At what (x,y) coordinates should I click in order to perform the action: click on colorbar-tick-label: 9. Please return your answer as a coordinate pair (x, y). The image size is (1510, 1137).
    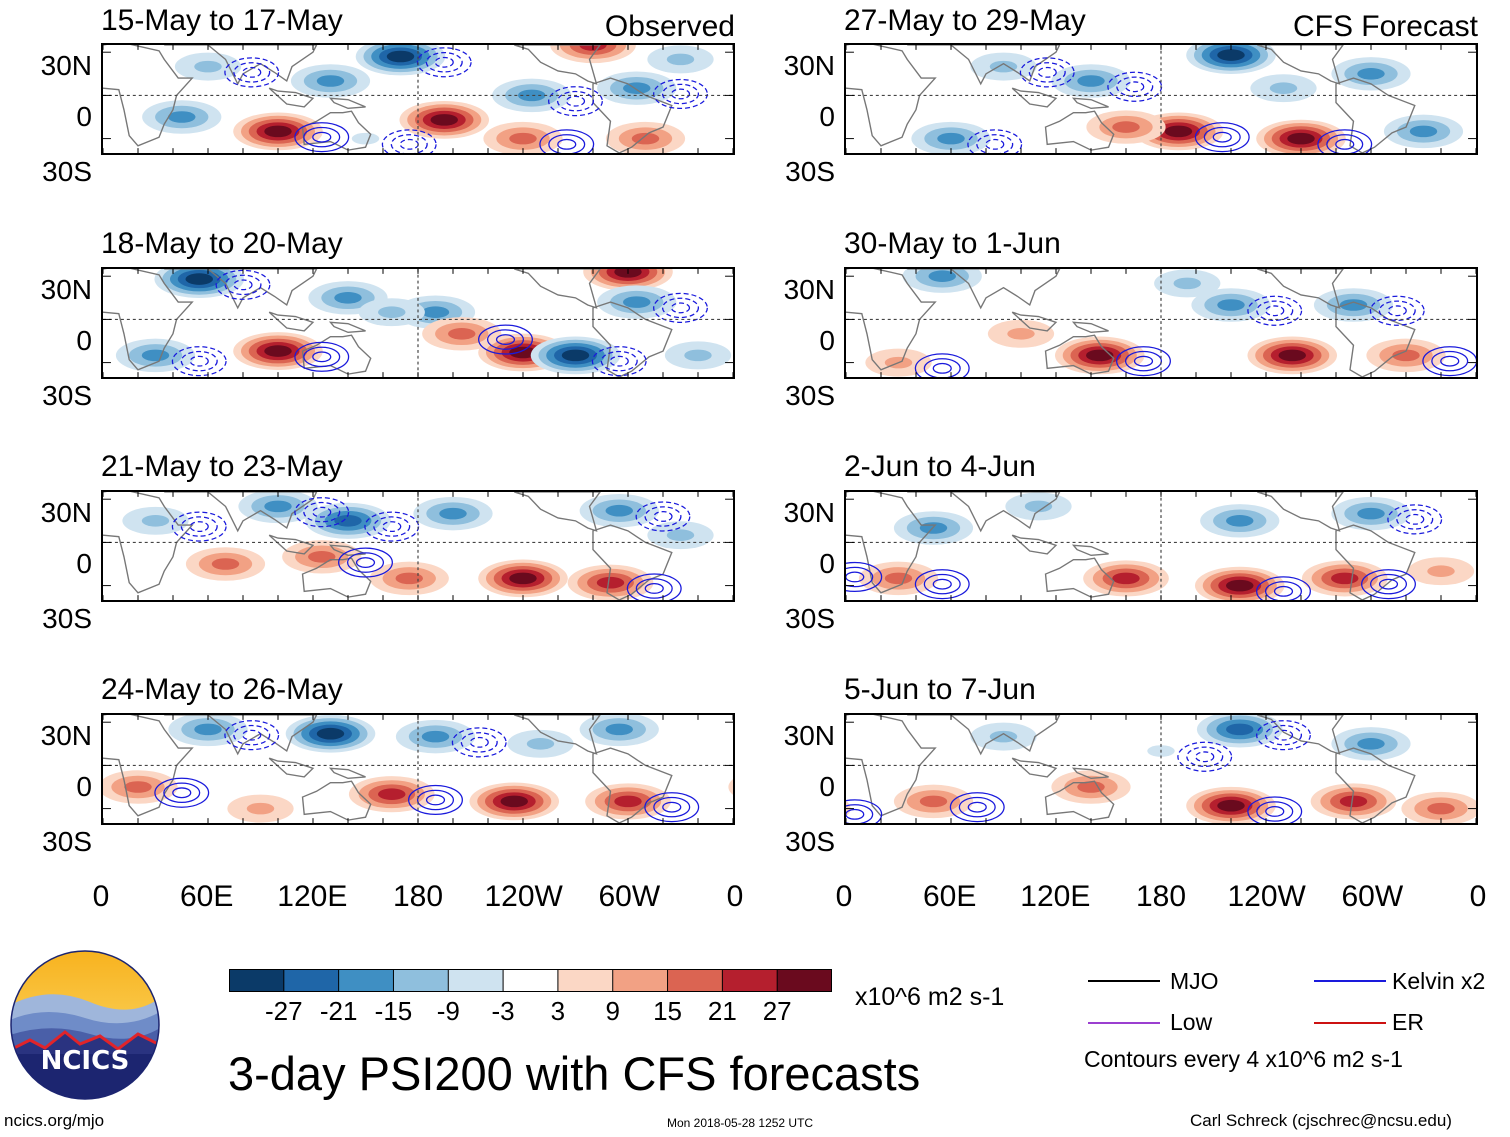
    Looking at the image, I should click on (612, 1011).